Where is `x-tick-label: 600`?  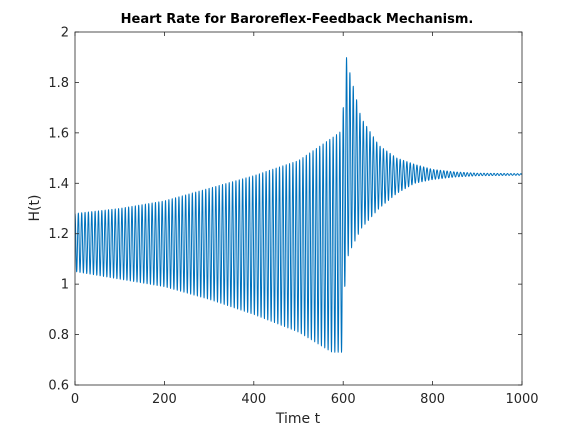 x-tick-label: 600 is located at coordinates (343, 399).